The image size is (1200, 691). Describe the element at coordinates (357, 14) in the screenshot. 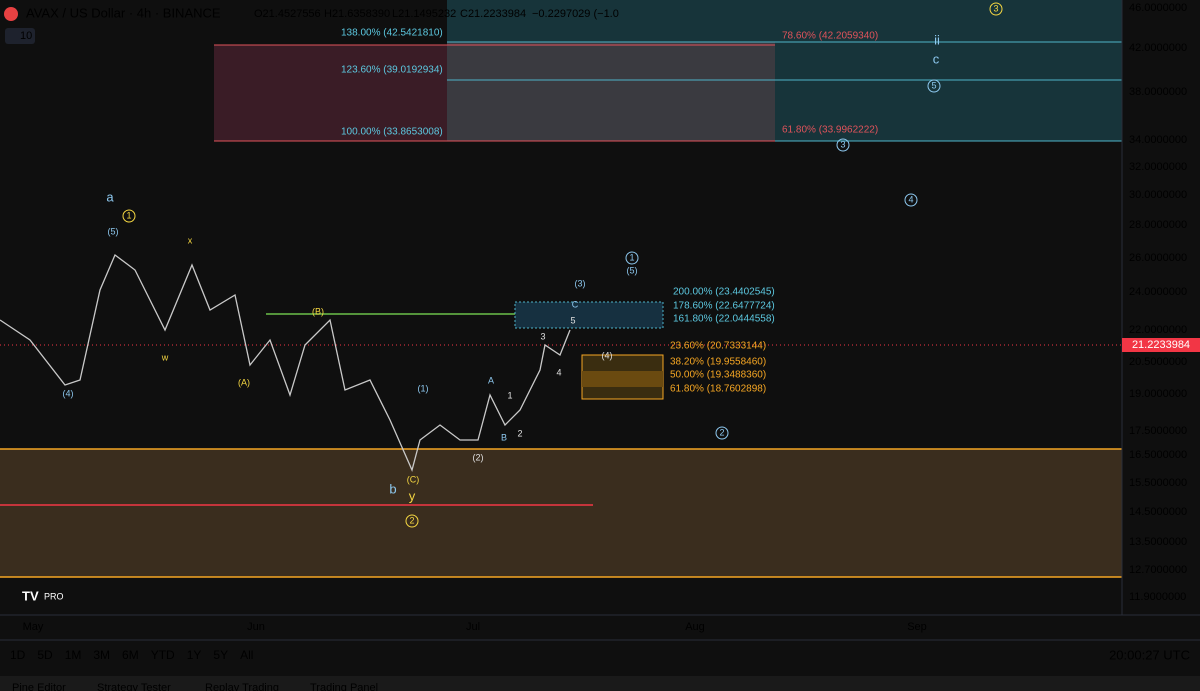

I see `ohlc: H21.6358390` at that location.